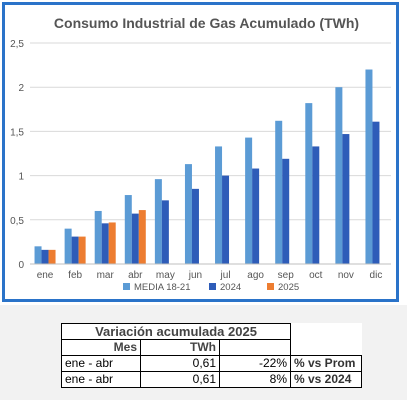 This screenshot has height=400, width=407. Describe the element at coordinates (255, 379) in the screenshot. I see `row-pct: 8%` at that location.